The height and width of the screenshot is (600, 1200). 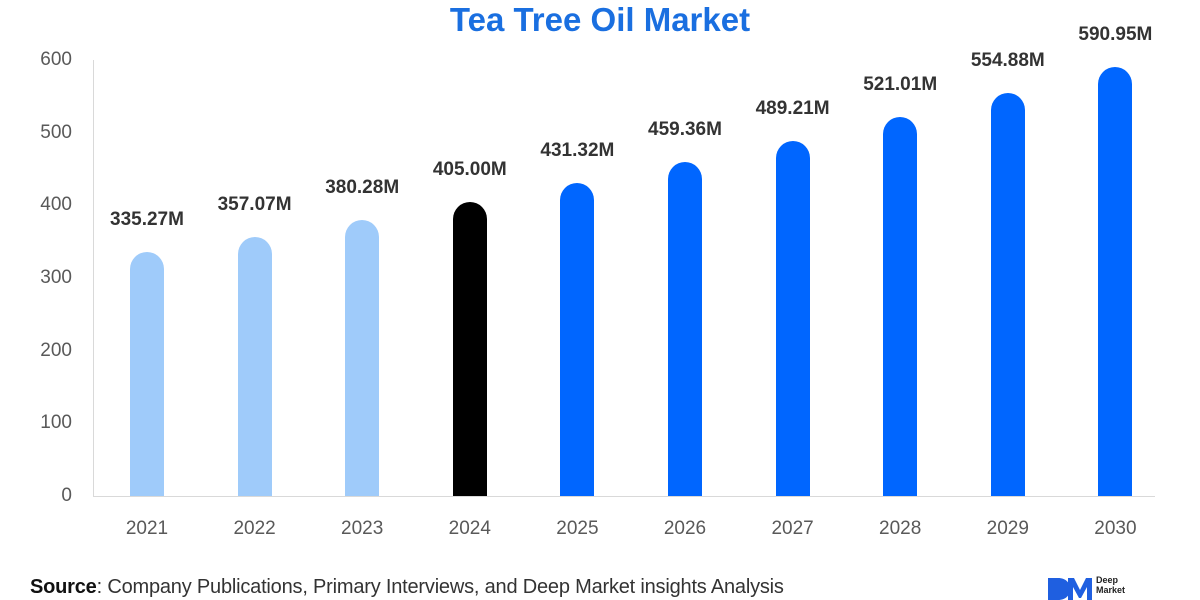 I want to click on y-tick-label: 100, so click(x=56, y=423).